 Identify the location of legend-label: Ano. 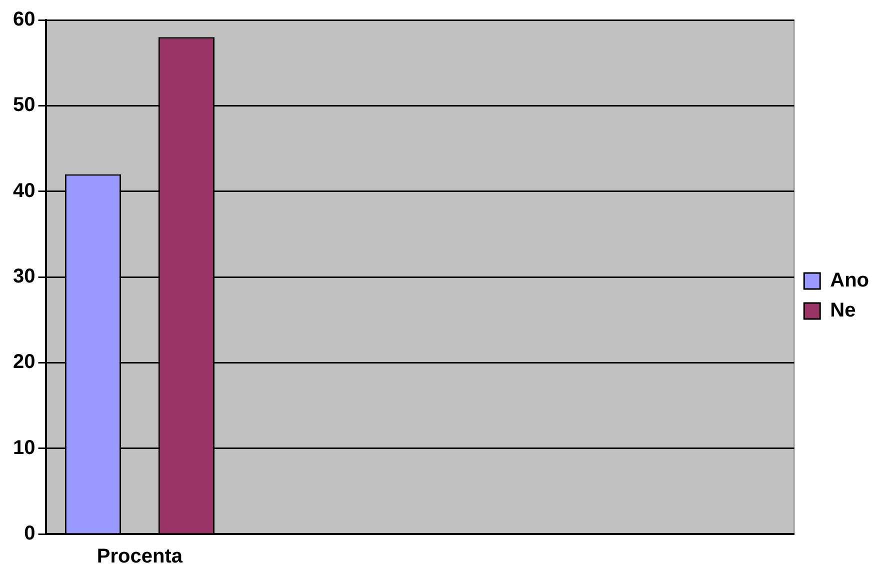
(850, 281).